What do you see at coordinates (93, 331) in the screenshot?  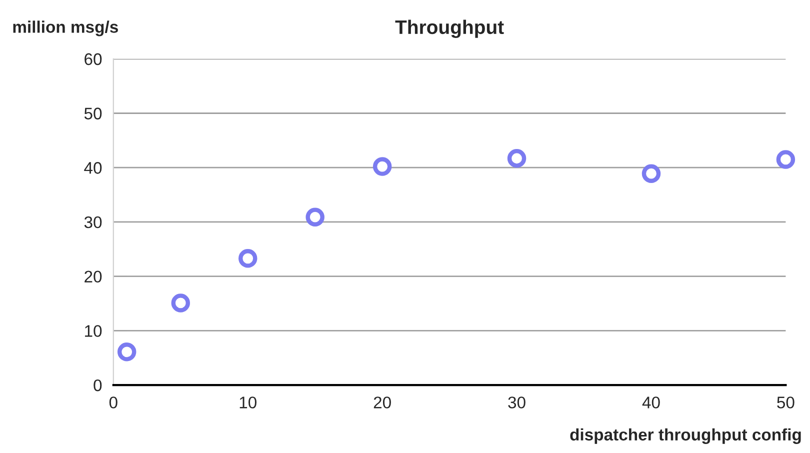 I see `y-tick-label: 10` at bounding box center [93, 331].